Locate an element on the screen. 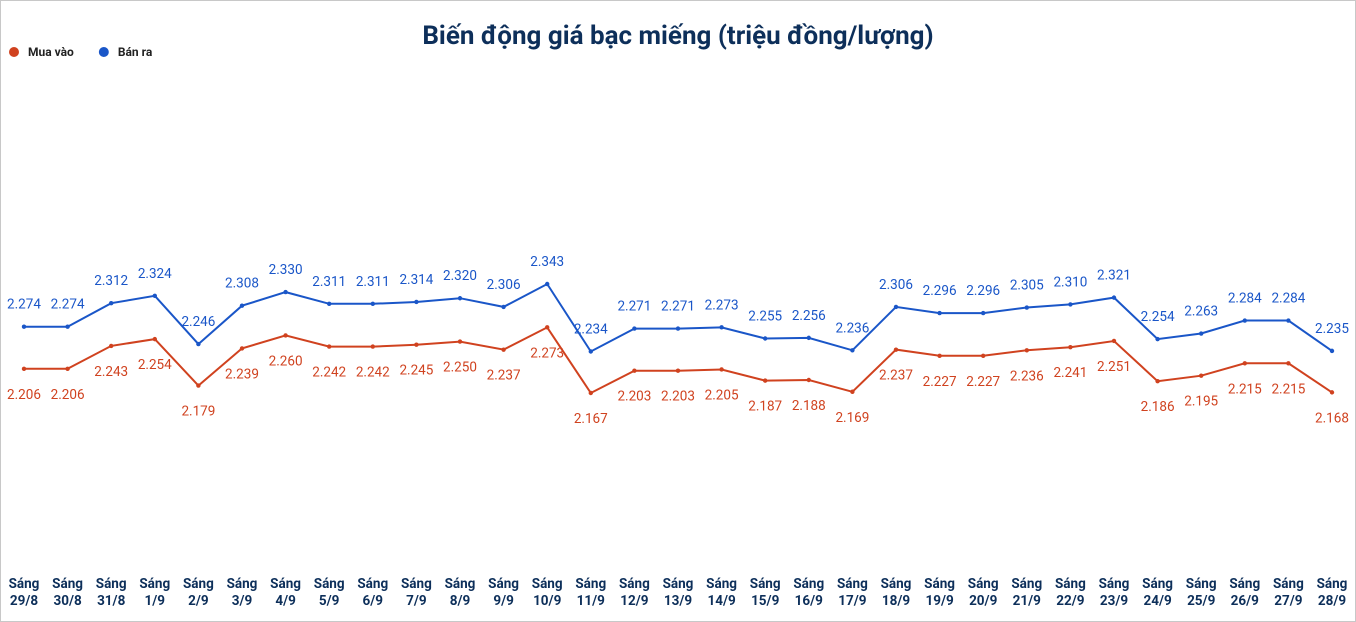 This screenshot has width=1356, height=622. data-label: 2.251 is located at coordinates (1114, 367).